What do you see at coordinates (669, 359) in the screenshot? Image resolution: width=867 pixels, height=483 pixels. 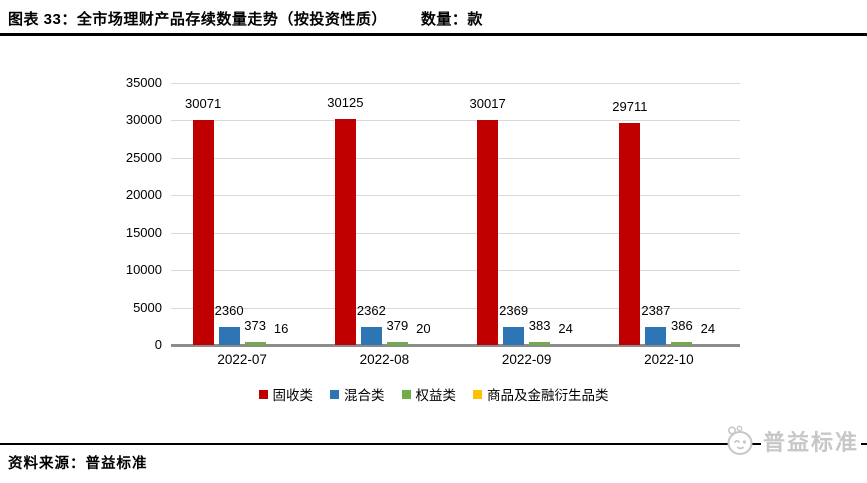 I see `x-tick-label: 2022-10` at bounding box center [669, 359].